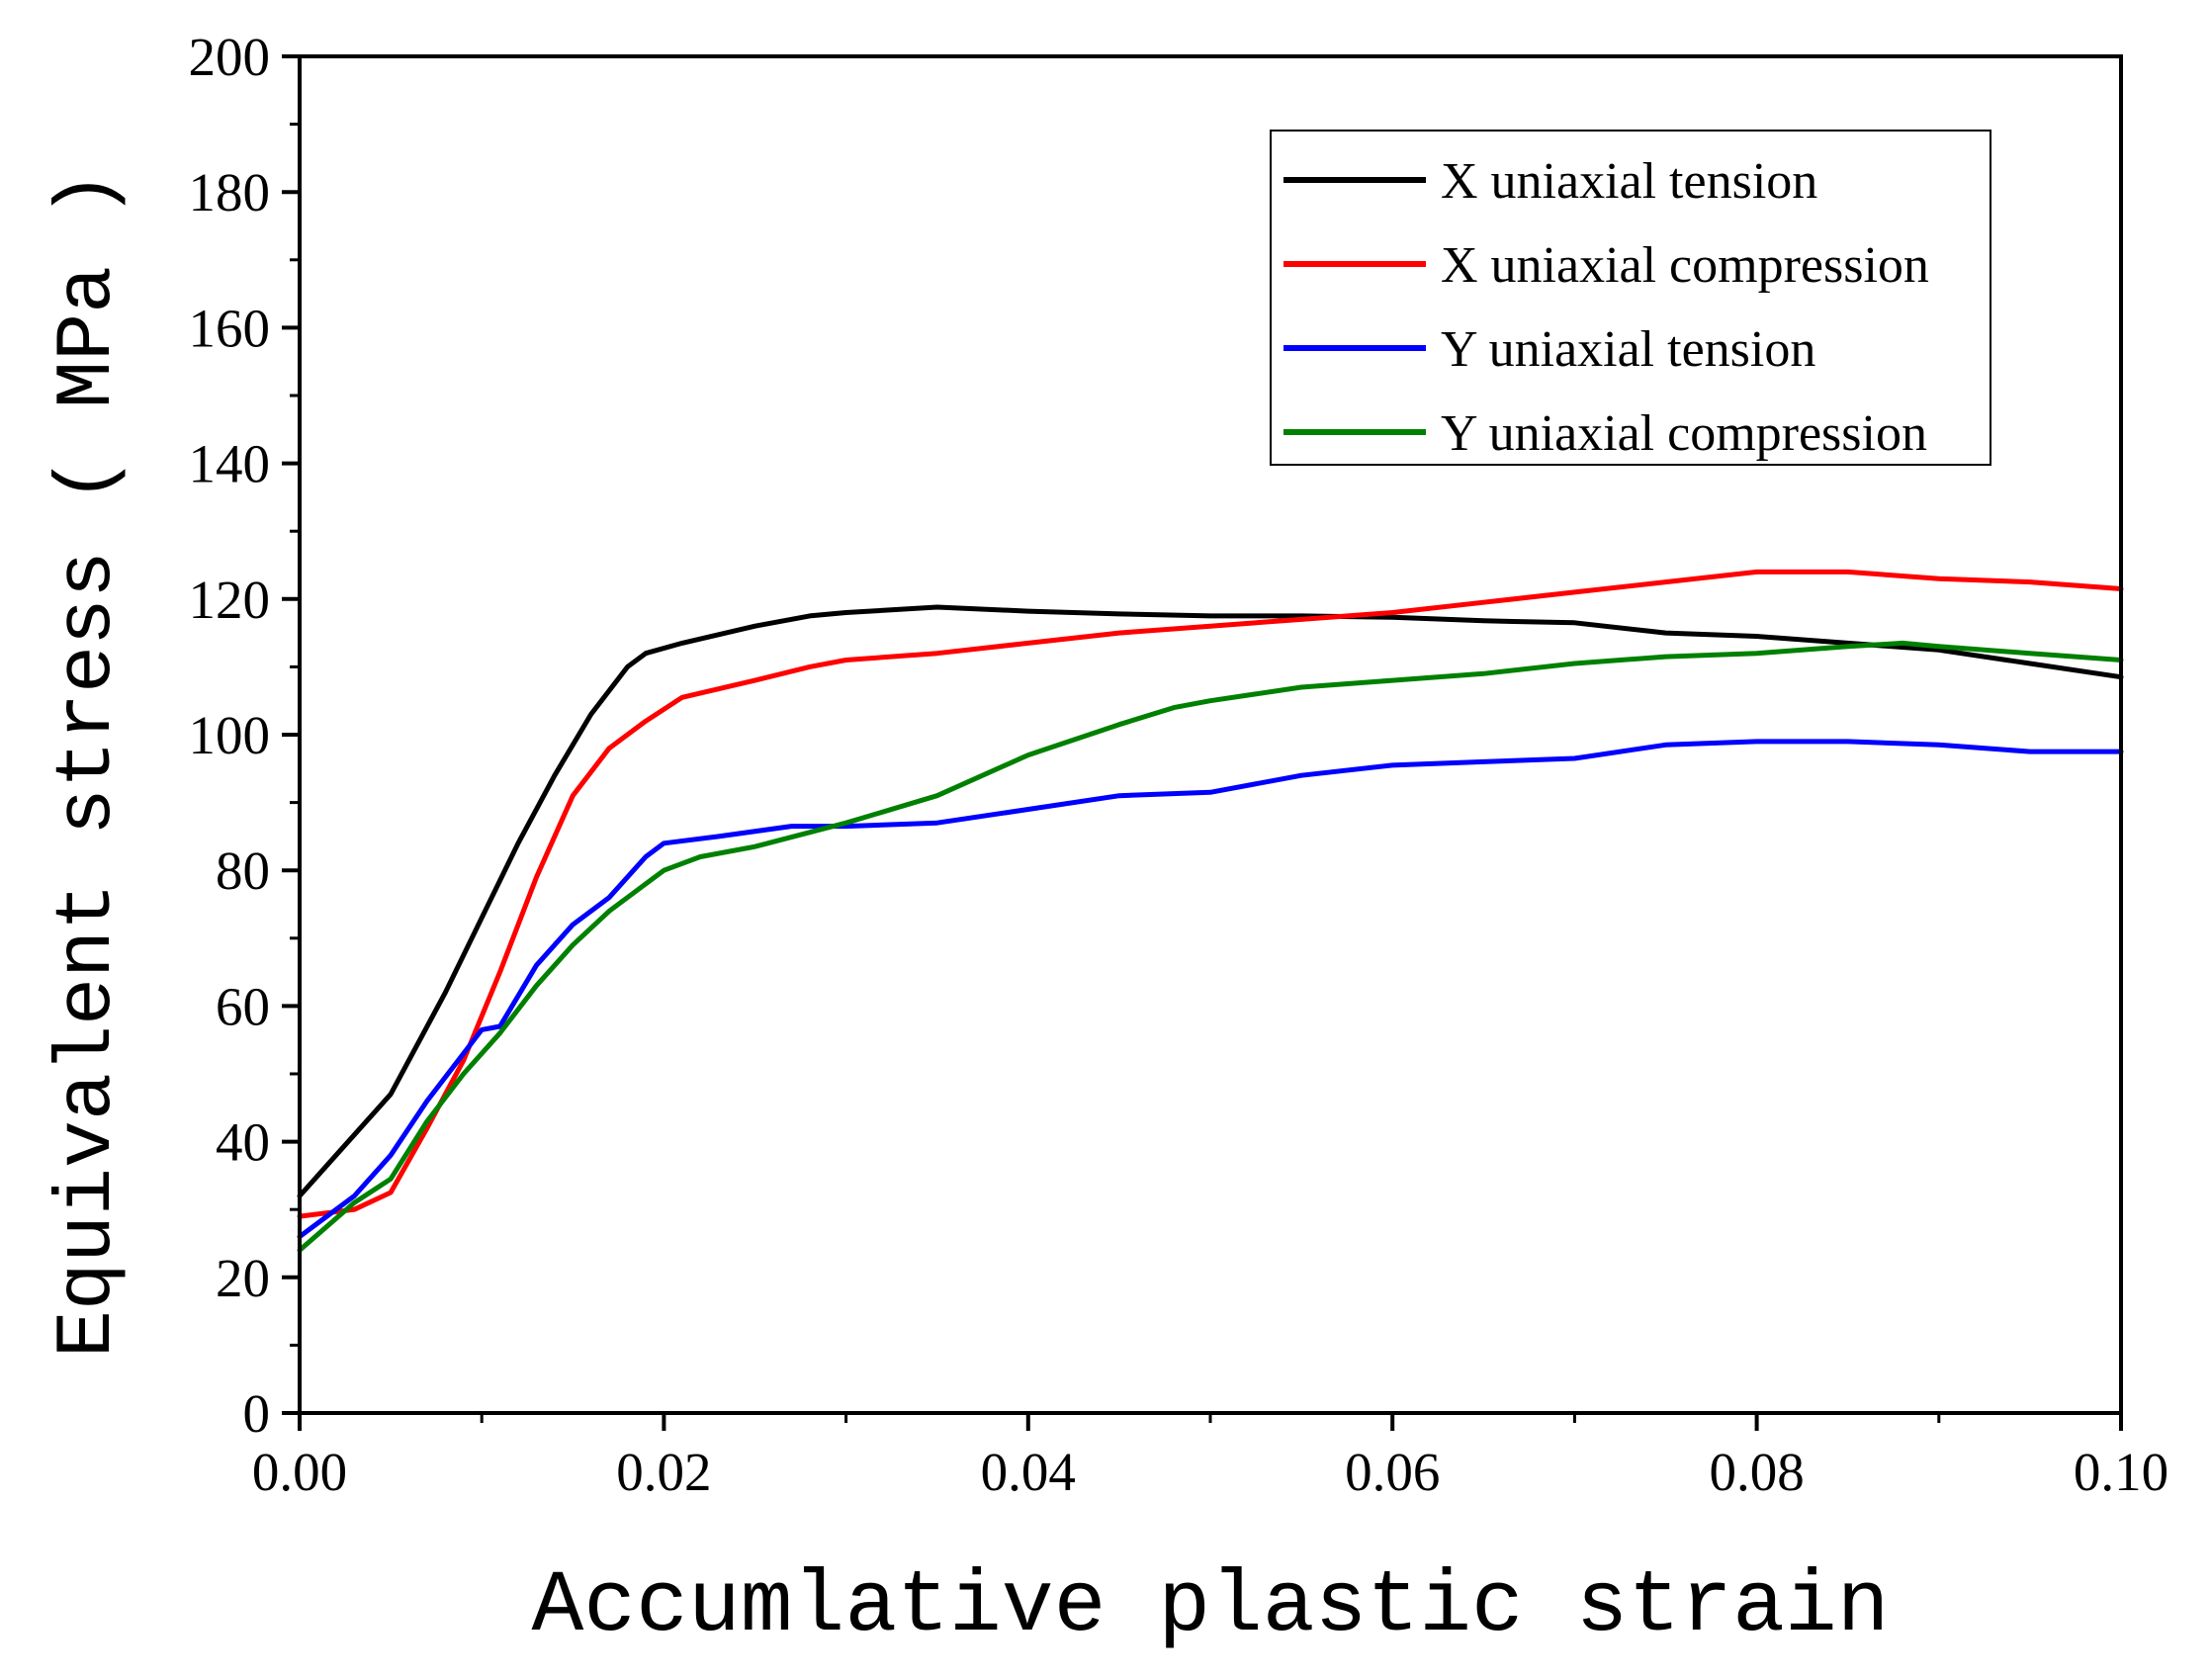 Image resolution: width=2212 pixels, height=1679 pixels. What do you see at coordinates (89, 764) in the screenshot?
I see `y-axis-title: Equivalent stress ( MPa )` at bounding box center [89, 764].